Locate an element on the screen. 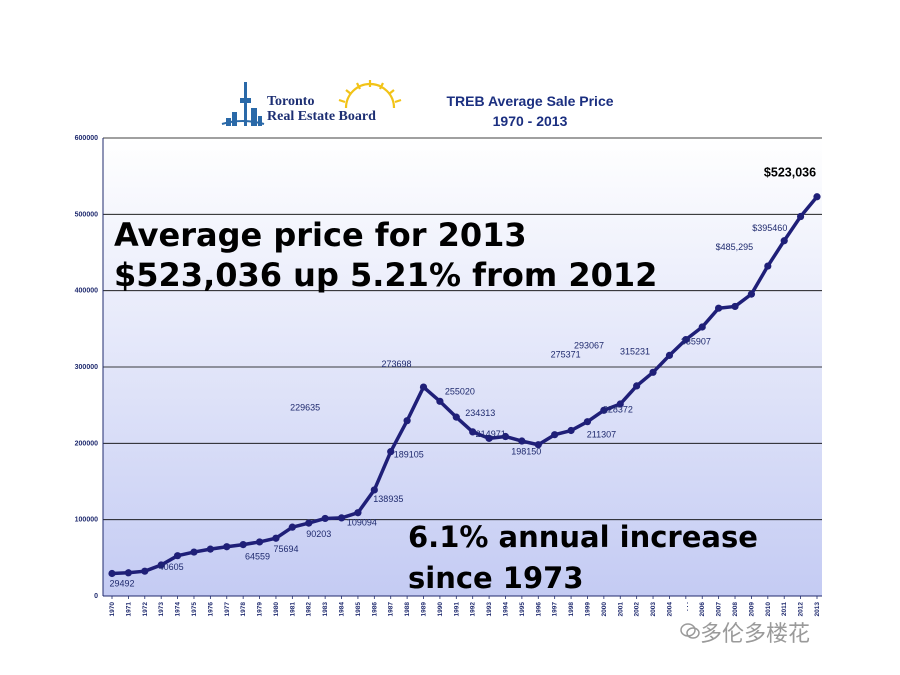 The height and width of the screenshot is (675, 900). x-tick-label: 1972 is located at coordinates (145, 609).